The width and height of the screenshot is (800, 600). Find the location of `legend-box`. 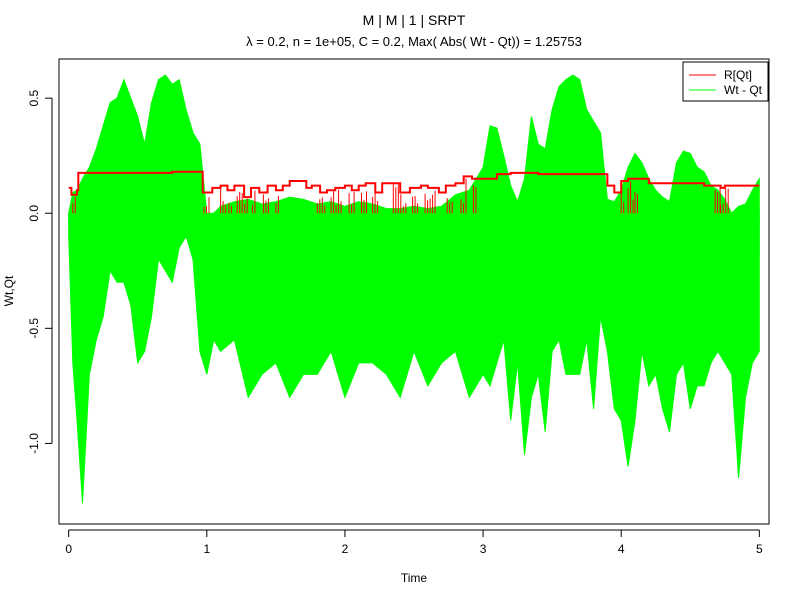

legend-box is located at coordinates (725, 81).